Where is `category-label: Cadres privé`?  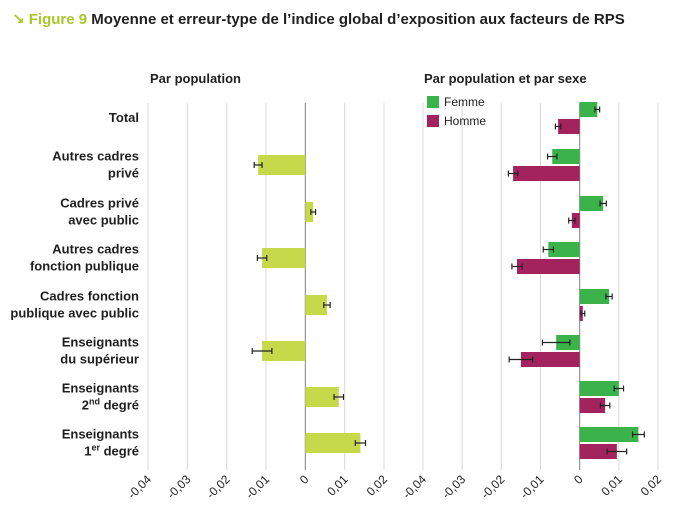 category-label: Cadres privé is located at coordinates (99, 203).